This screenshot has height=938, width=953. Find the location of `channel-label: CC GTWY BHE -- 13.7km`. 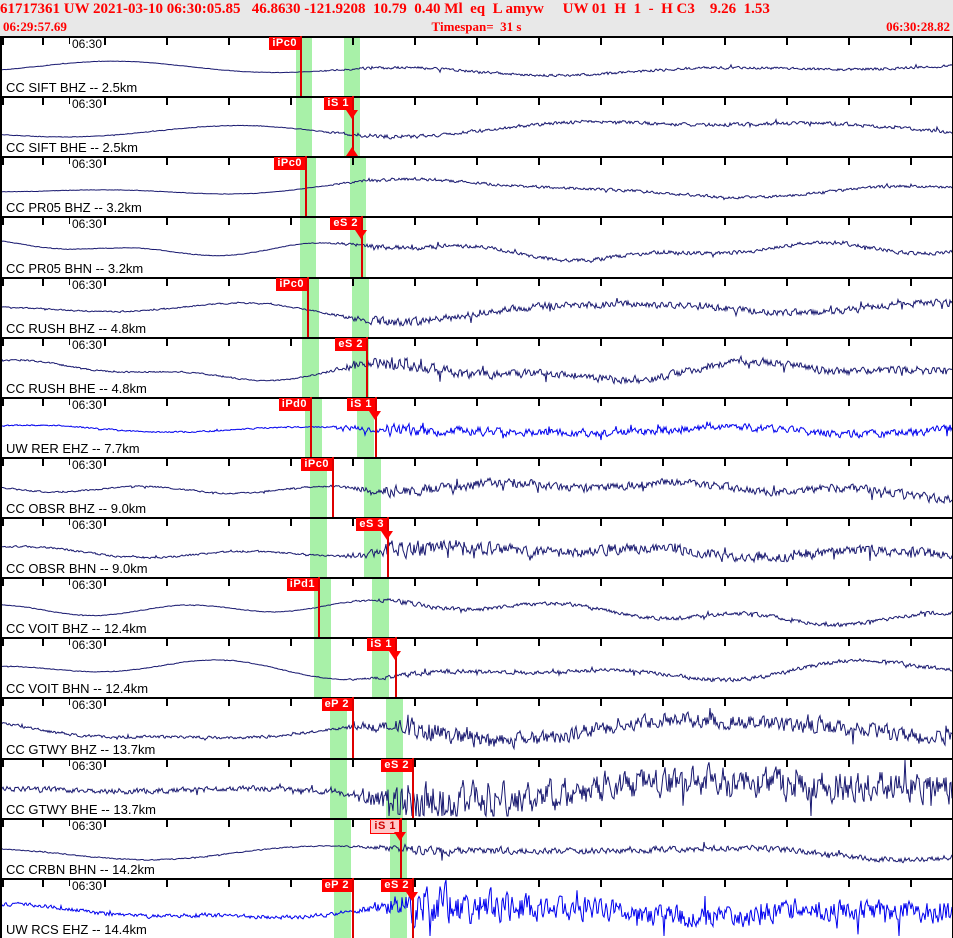

channel-label: CC GTWY BHE -- 13.7km is located at coordinates (81, 809).